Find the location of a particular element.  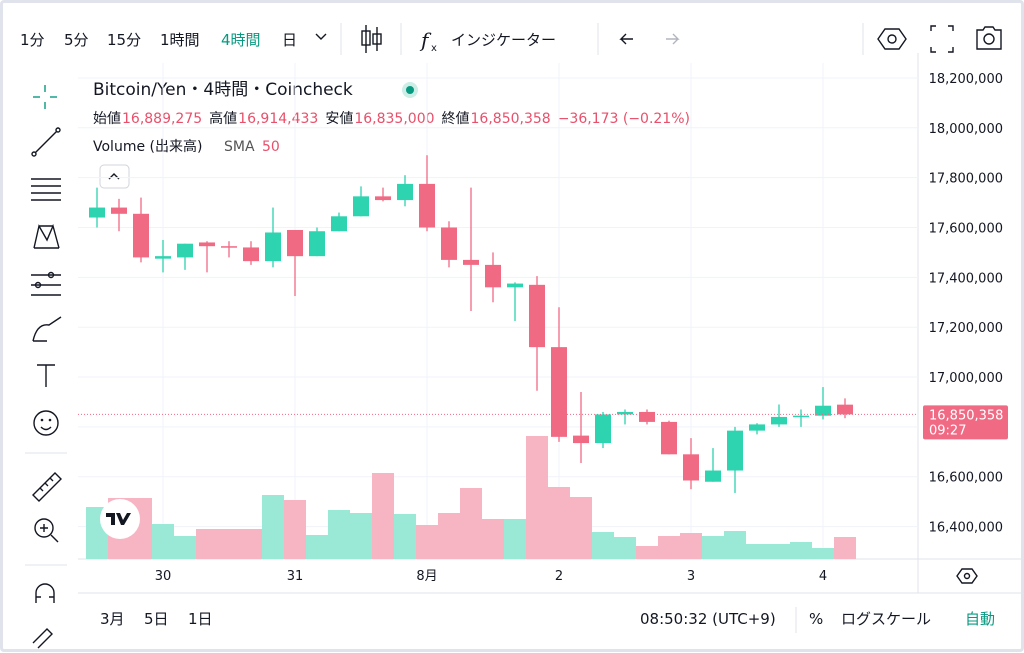

collapse-legend-button is located at coordinates (114, 176).